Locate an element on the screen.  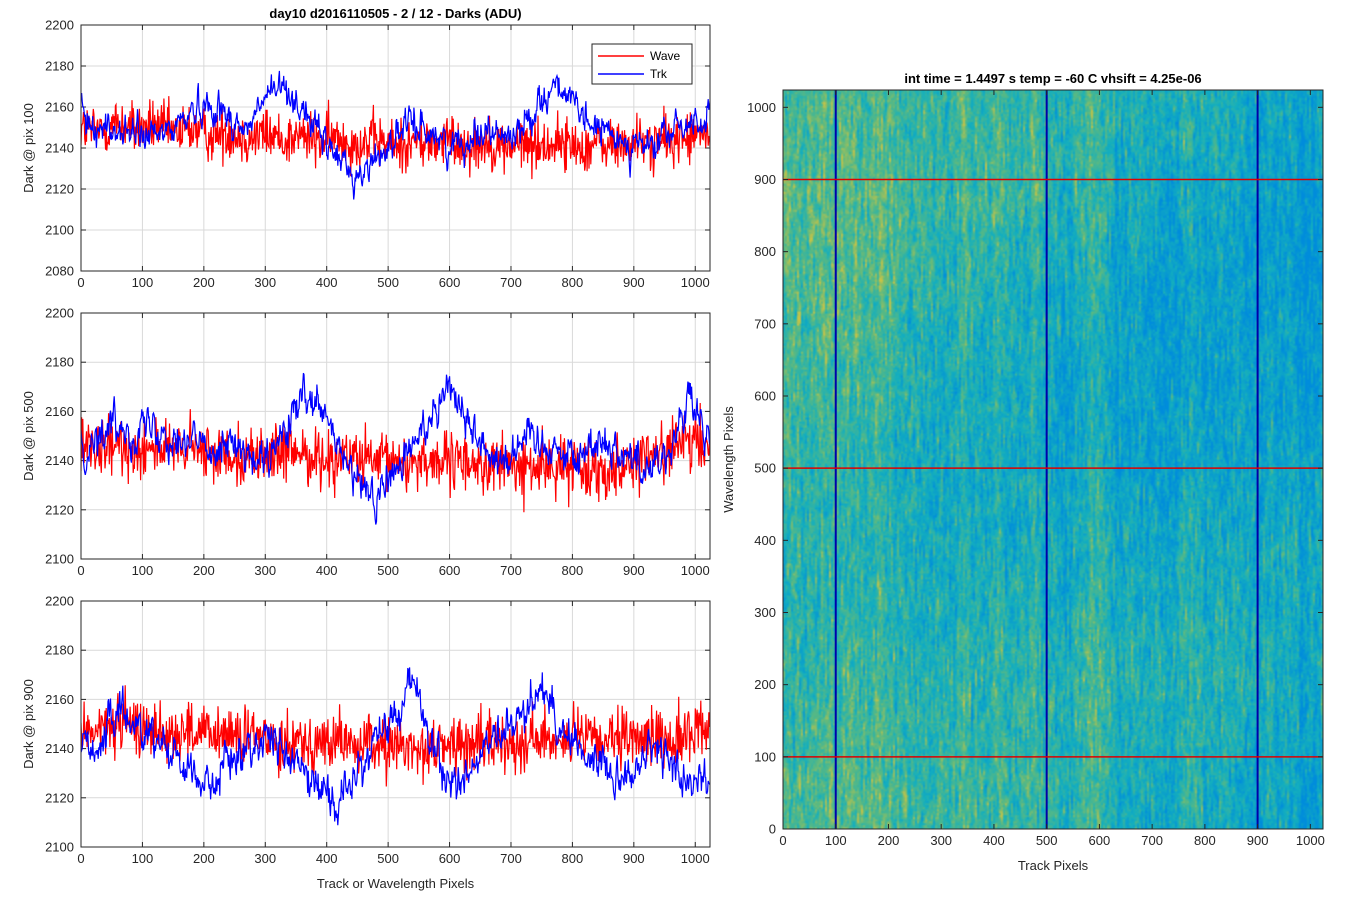
heatmap-xtick-label: 100 is located at coordinates (836, 840).